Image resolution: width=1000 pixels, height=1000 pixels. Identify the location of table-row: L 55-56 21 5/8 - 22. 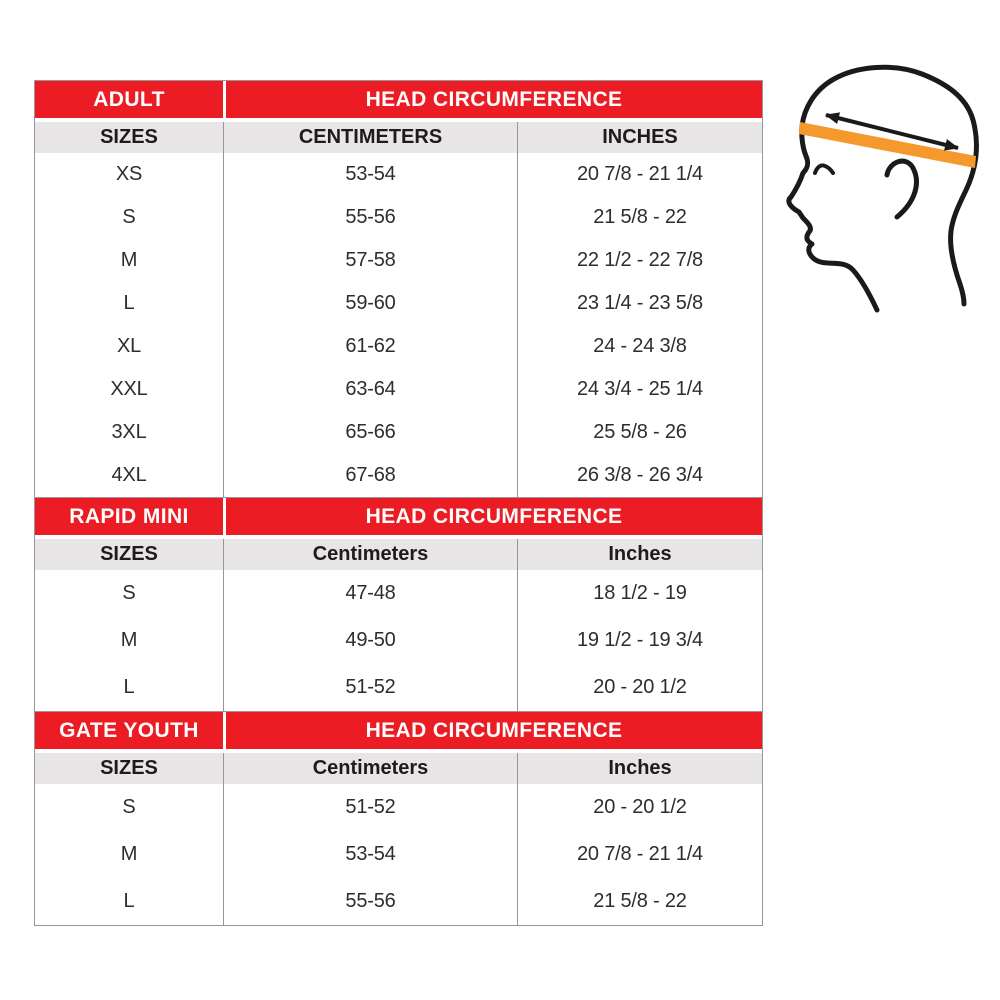
(398, 901).